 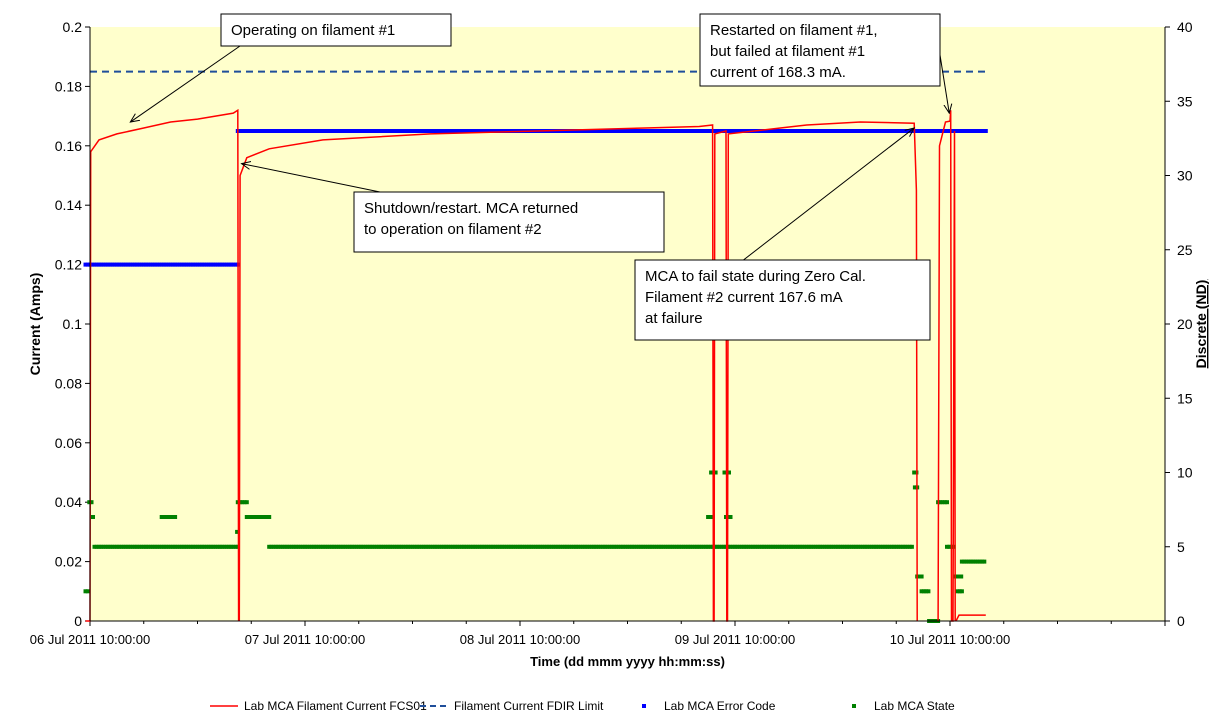 I want to click on legend-label: Lab MCA Error Code, so click(x=720, y=706).